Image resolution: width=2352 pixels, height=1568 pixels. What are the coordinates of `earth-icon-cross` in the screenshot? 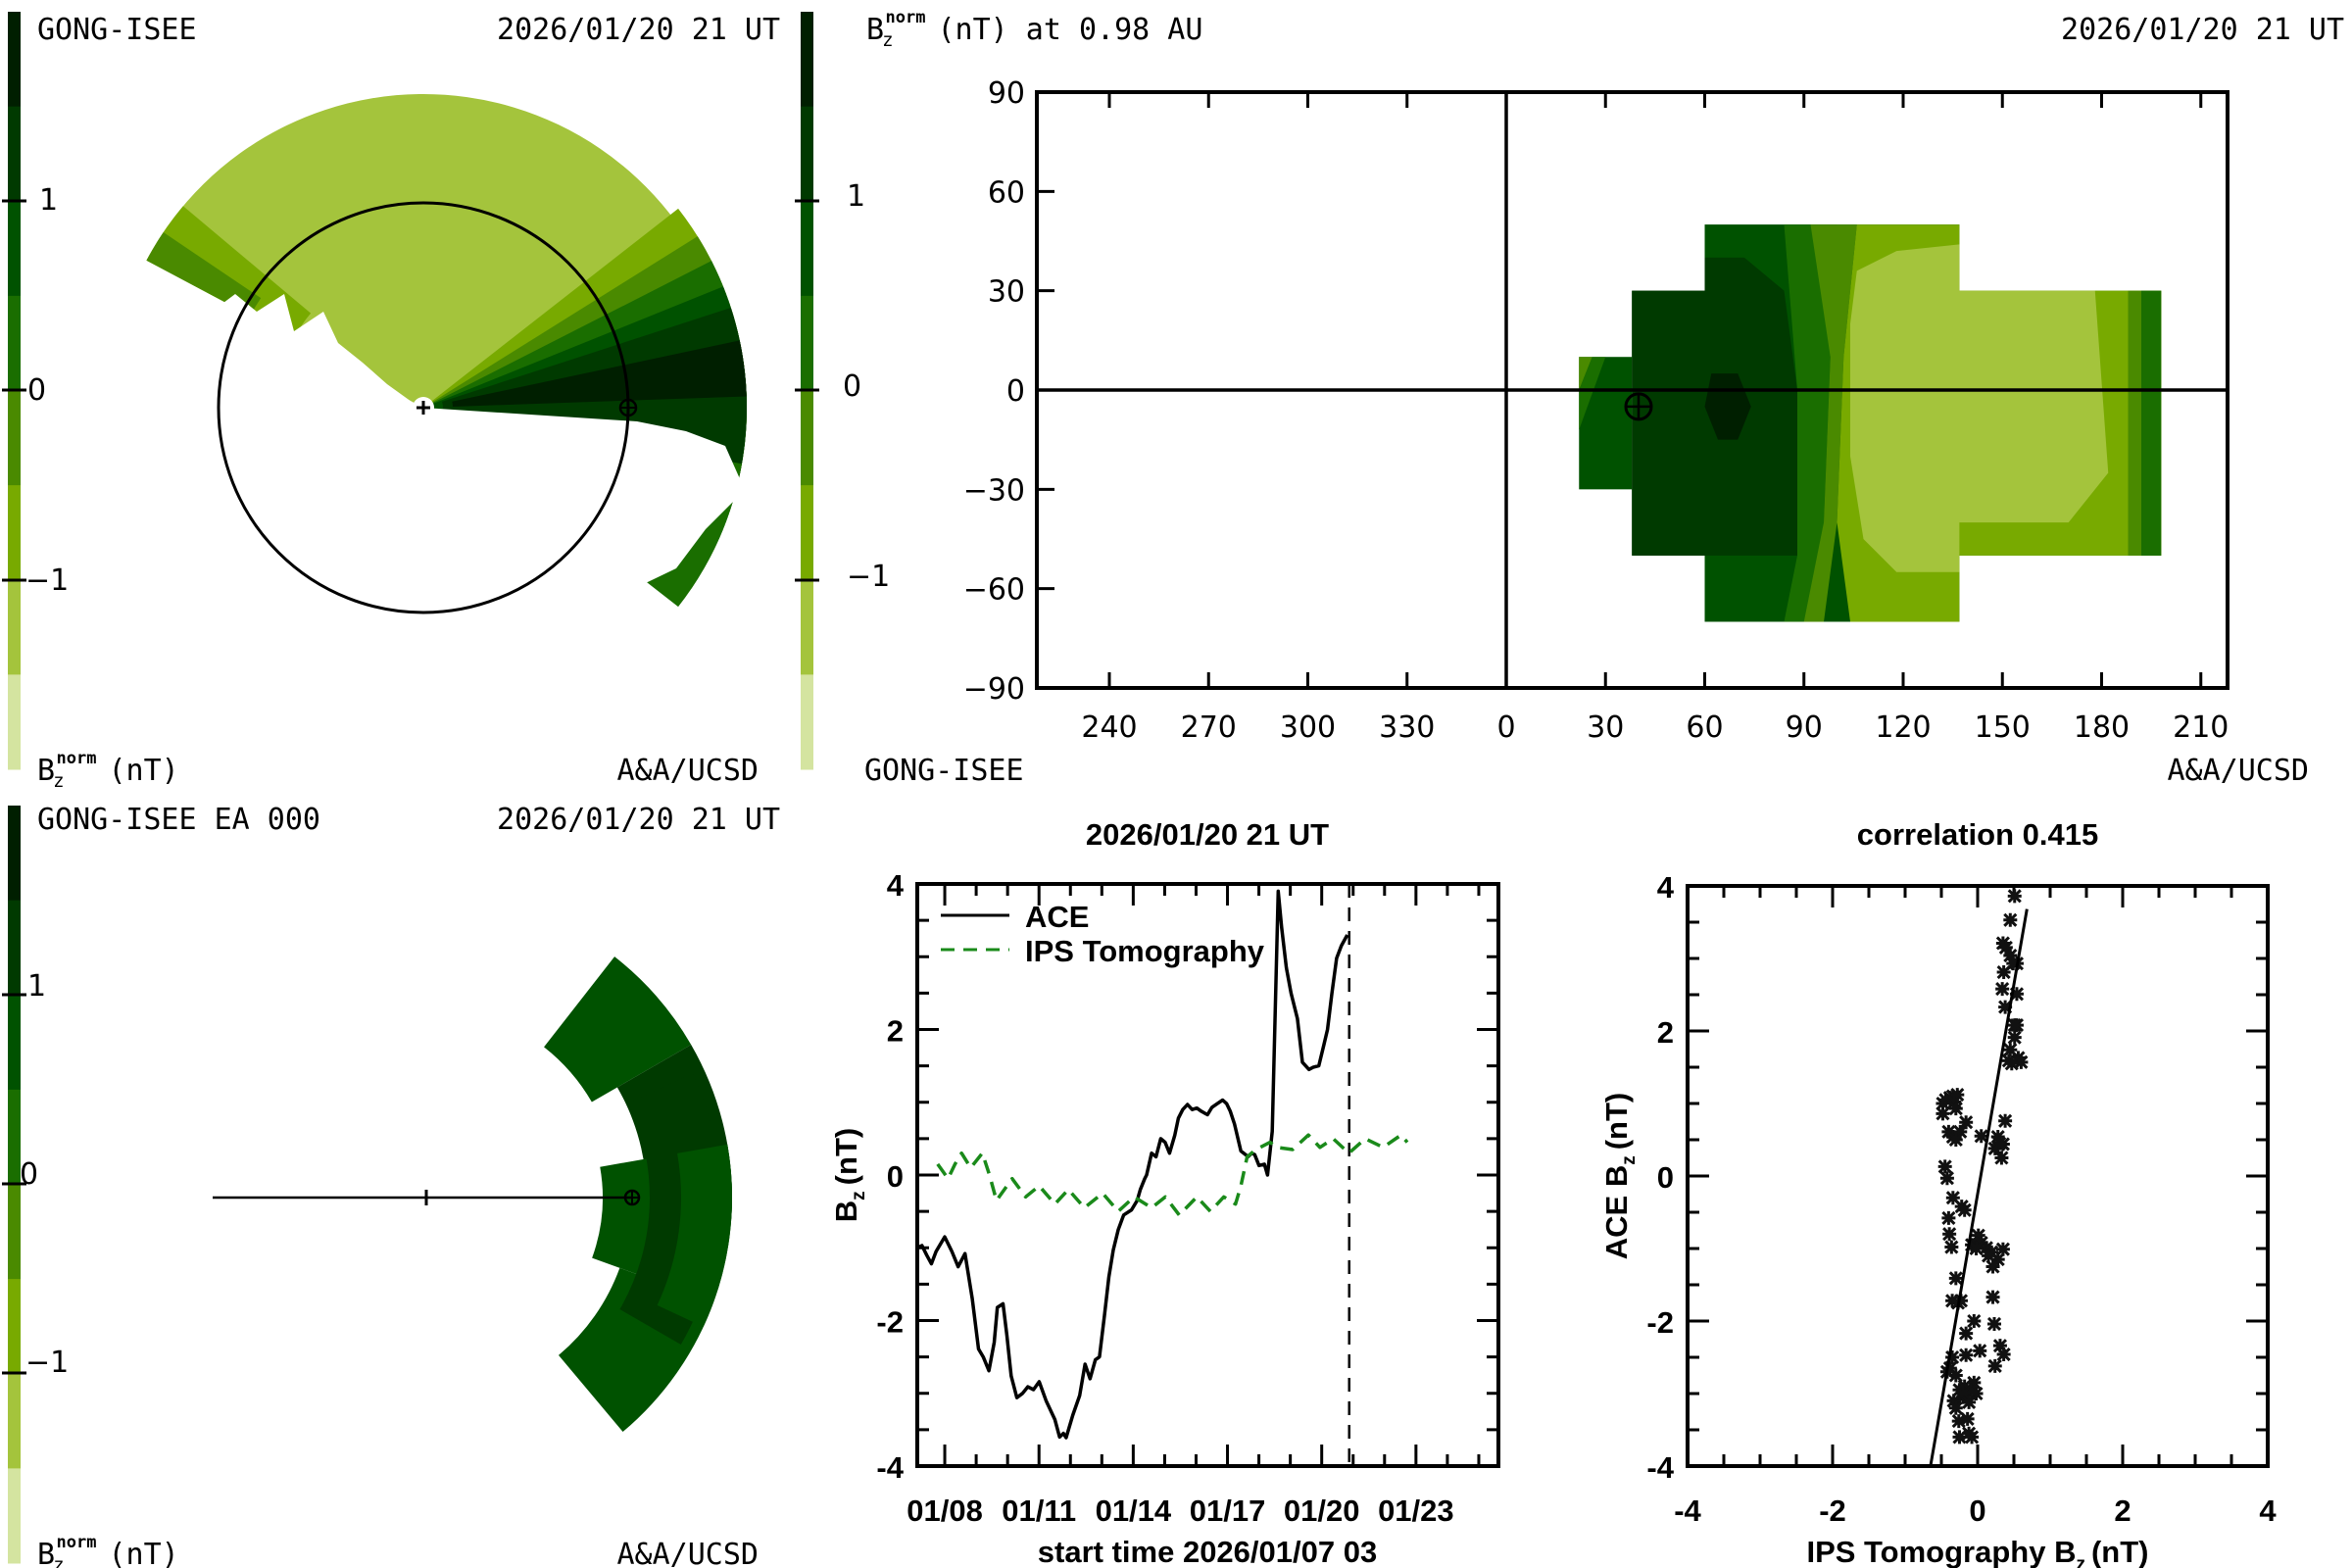 It's located at (628, 408).